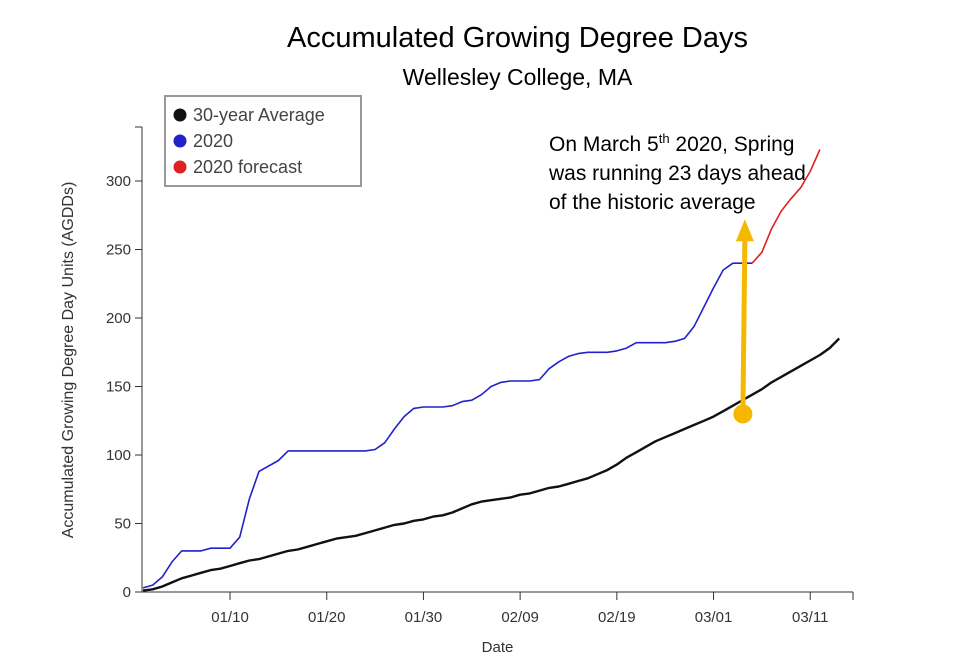  I want to click on x-axis-title: Date, so click(498, 647).